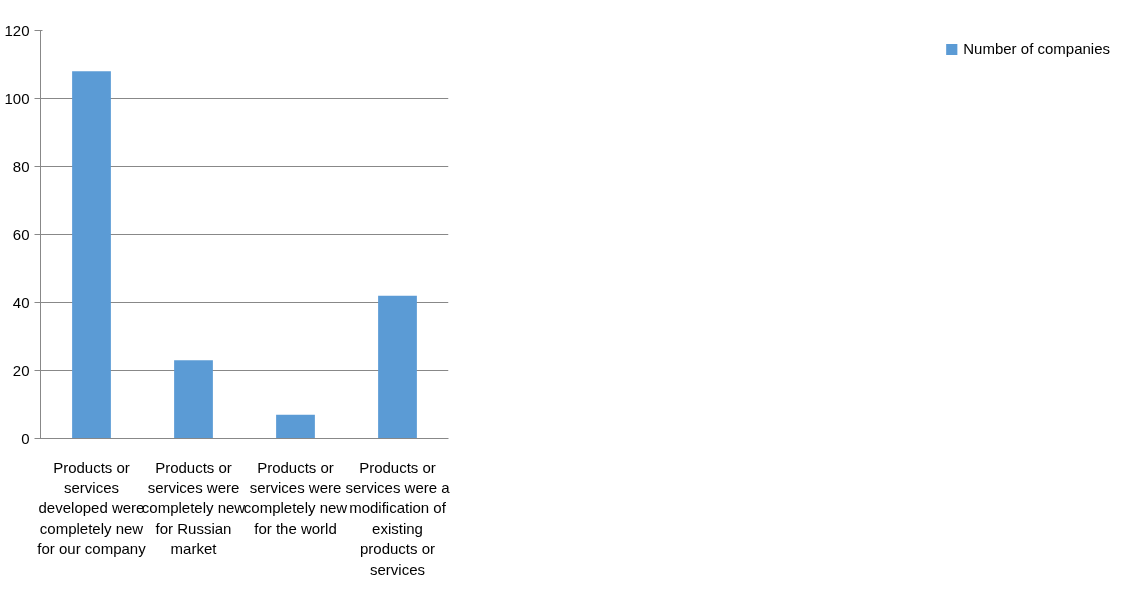  Describe the element at coordinates (21, 234) in the screenshot. I see `y-tick-label: 60` at that location.